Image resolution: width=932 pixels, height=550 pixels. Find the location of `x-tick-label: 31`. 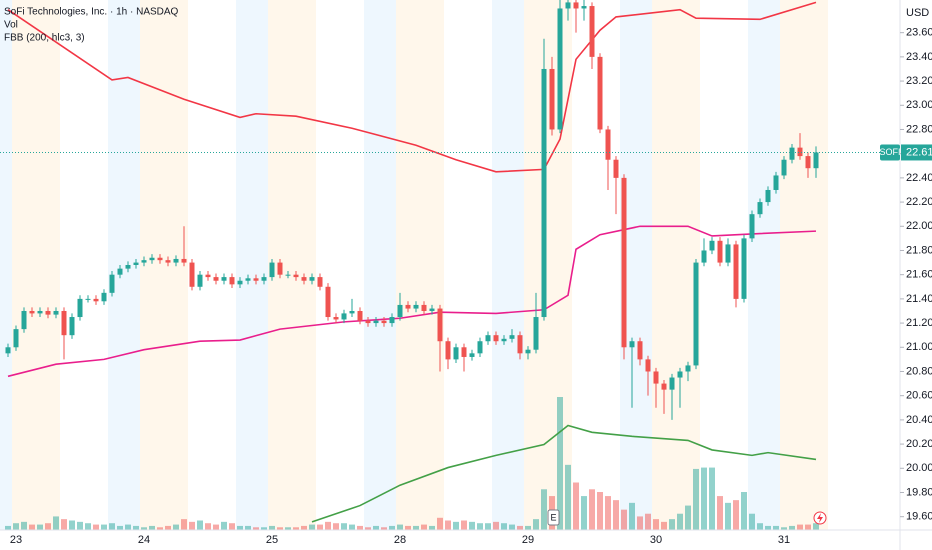

x-tick-label: 31 is located at coordinates (784, 540).